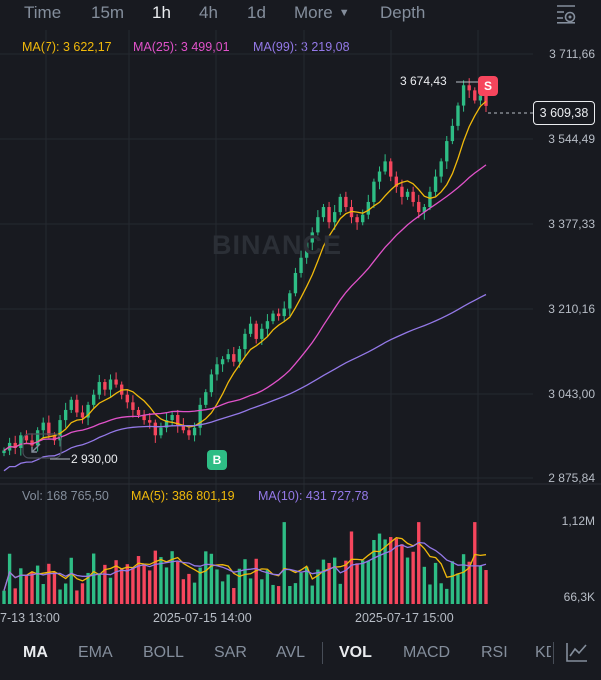  Describe the element at coordinates (291, 652) in the screenshot. I see `indicator-avl: AVL` at that location.